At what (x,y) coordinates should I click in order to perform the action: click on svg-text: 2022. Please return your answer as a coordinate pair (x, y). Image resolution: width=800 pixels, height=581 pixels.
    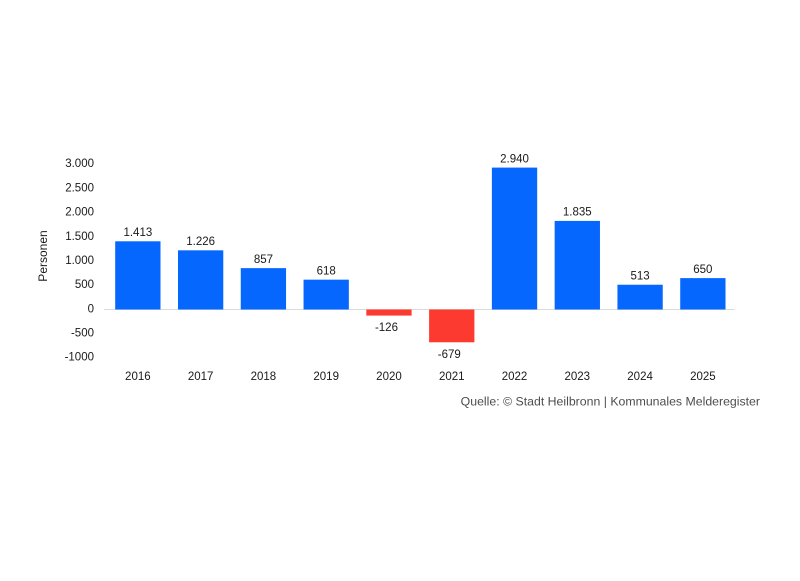
    Looking at the image, I should click on (515, 377).